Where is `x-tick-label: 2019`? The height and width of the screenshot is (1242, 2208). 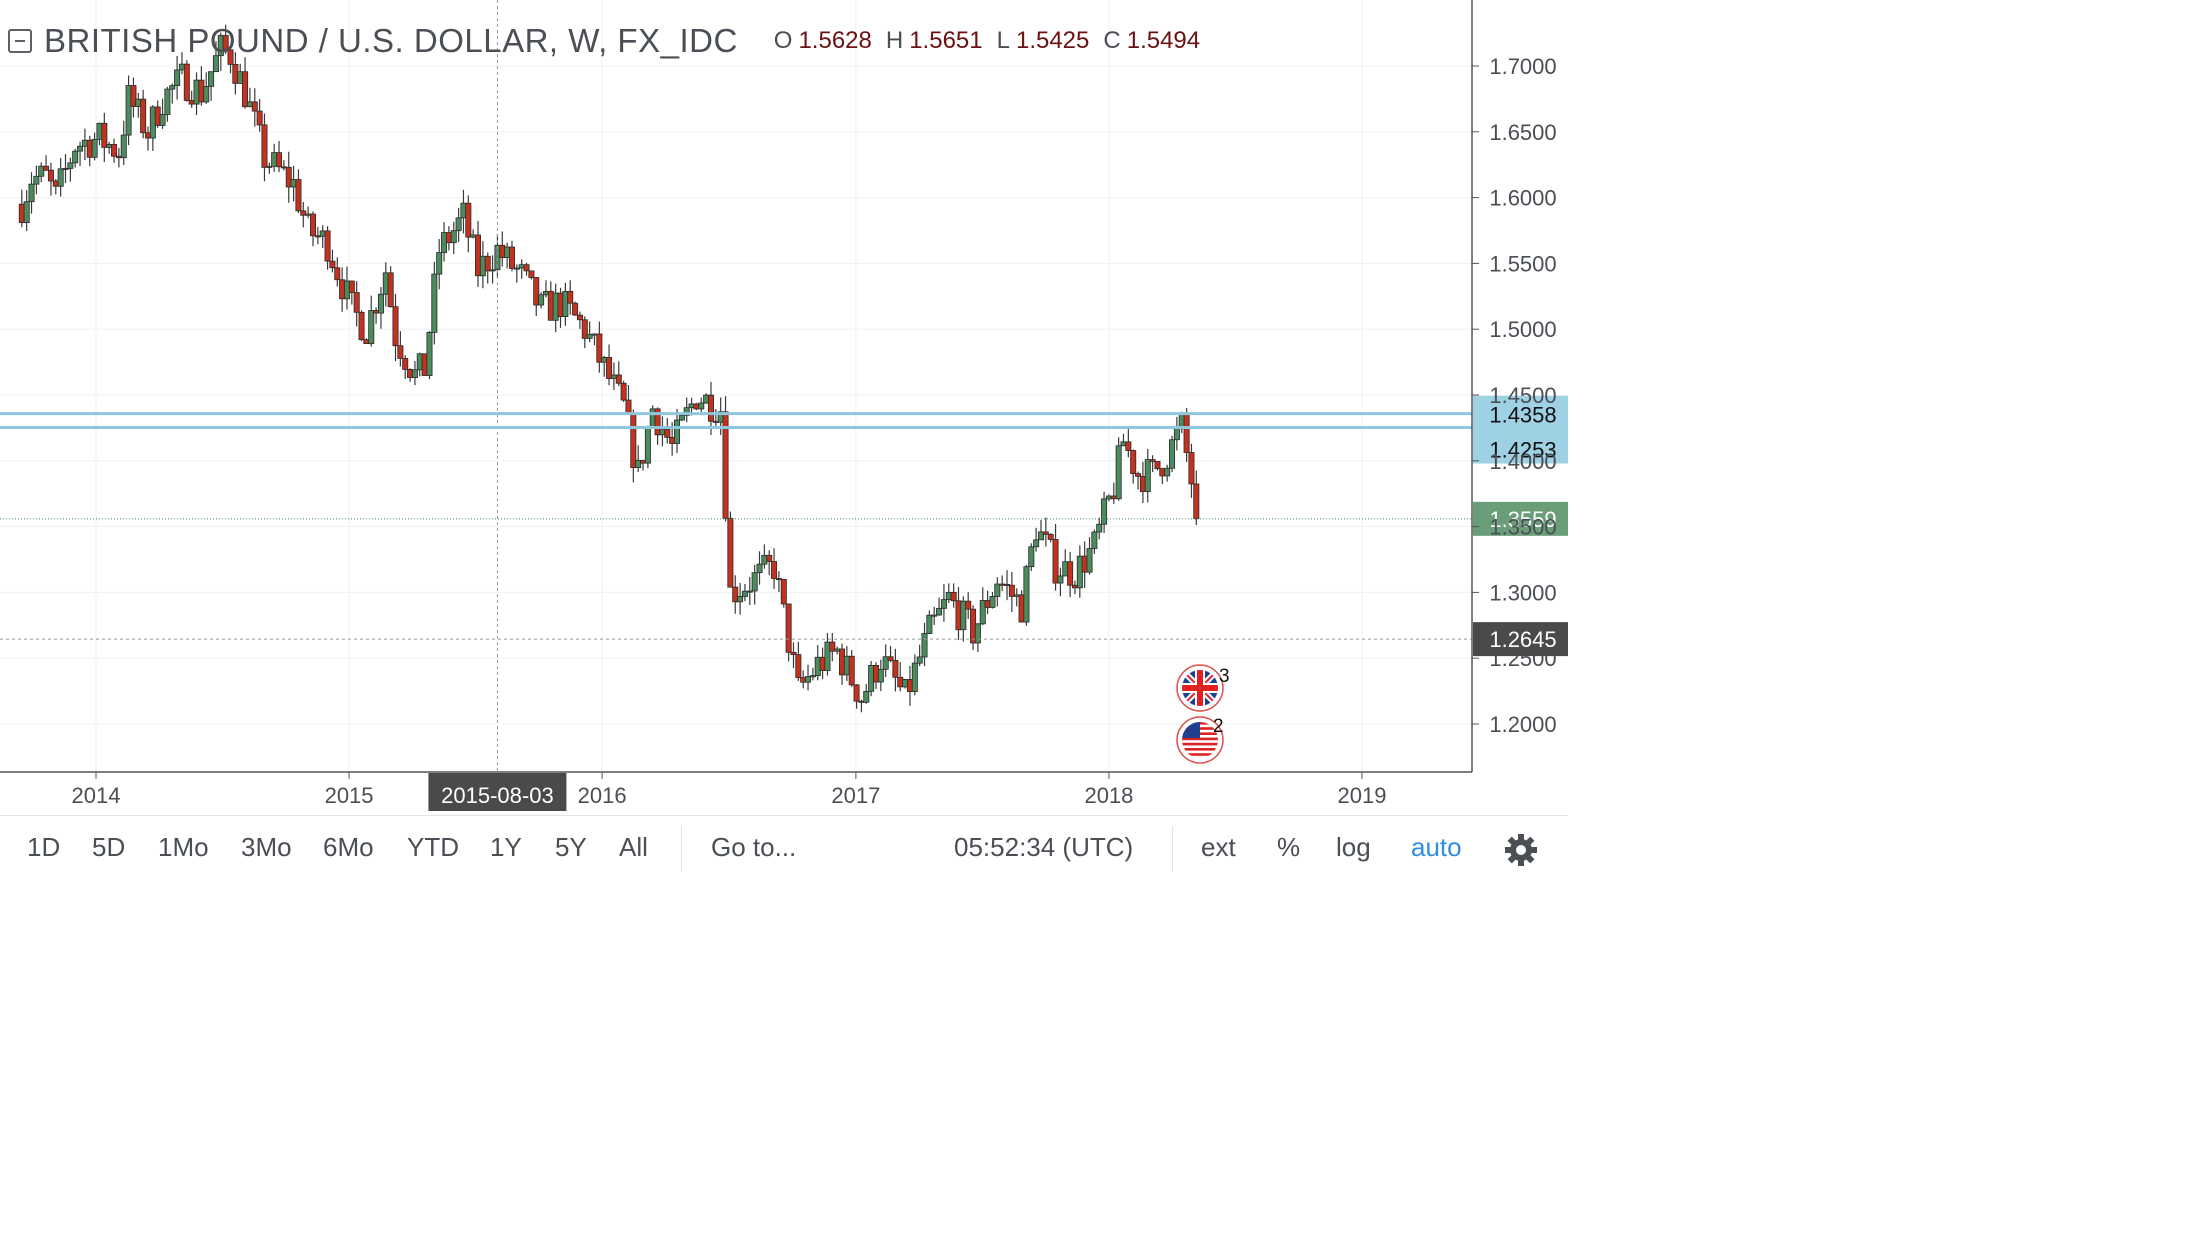 x-tick-label: 2019 is located at coordinates (1362, 795).